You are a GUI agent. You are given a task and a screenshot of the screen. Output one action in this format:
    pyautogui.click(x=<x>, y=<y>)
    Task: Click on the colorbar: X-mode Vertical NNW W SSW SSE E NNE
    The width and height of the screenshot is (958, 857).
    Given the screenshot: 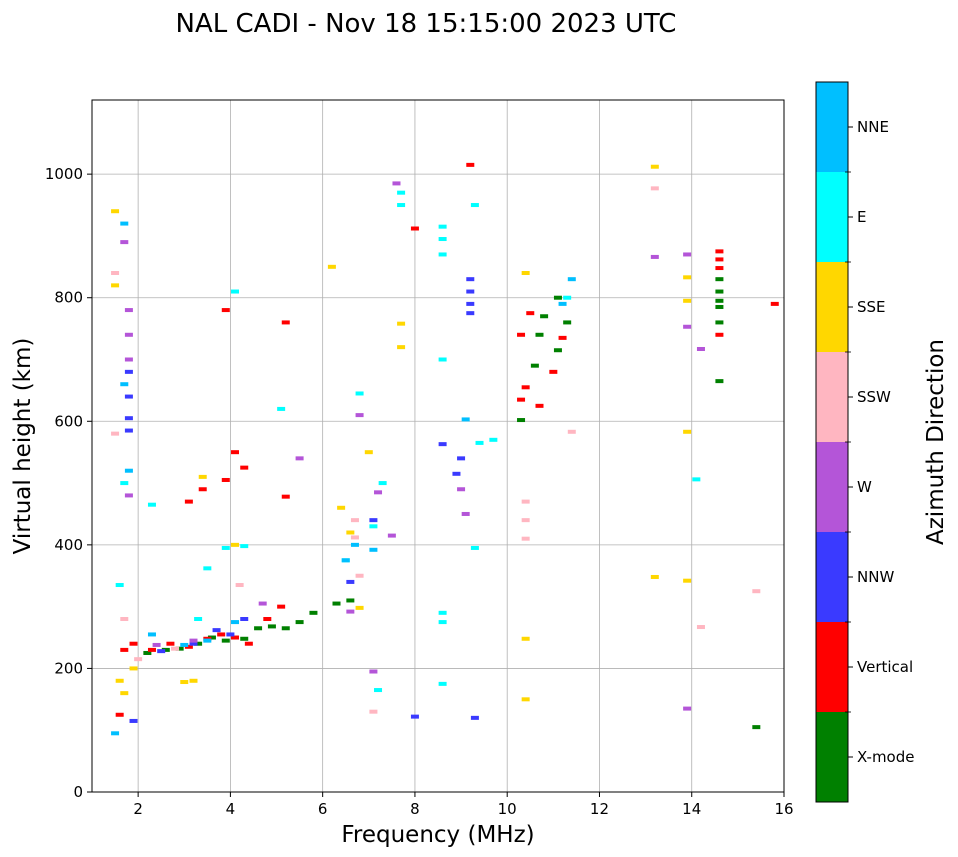 What is the action you would take?
    pyautogui.click(x=864, y=442)
    